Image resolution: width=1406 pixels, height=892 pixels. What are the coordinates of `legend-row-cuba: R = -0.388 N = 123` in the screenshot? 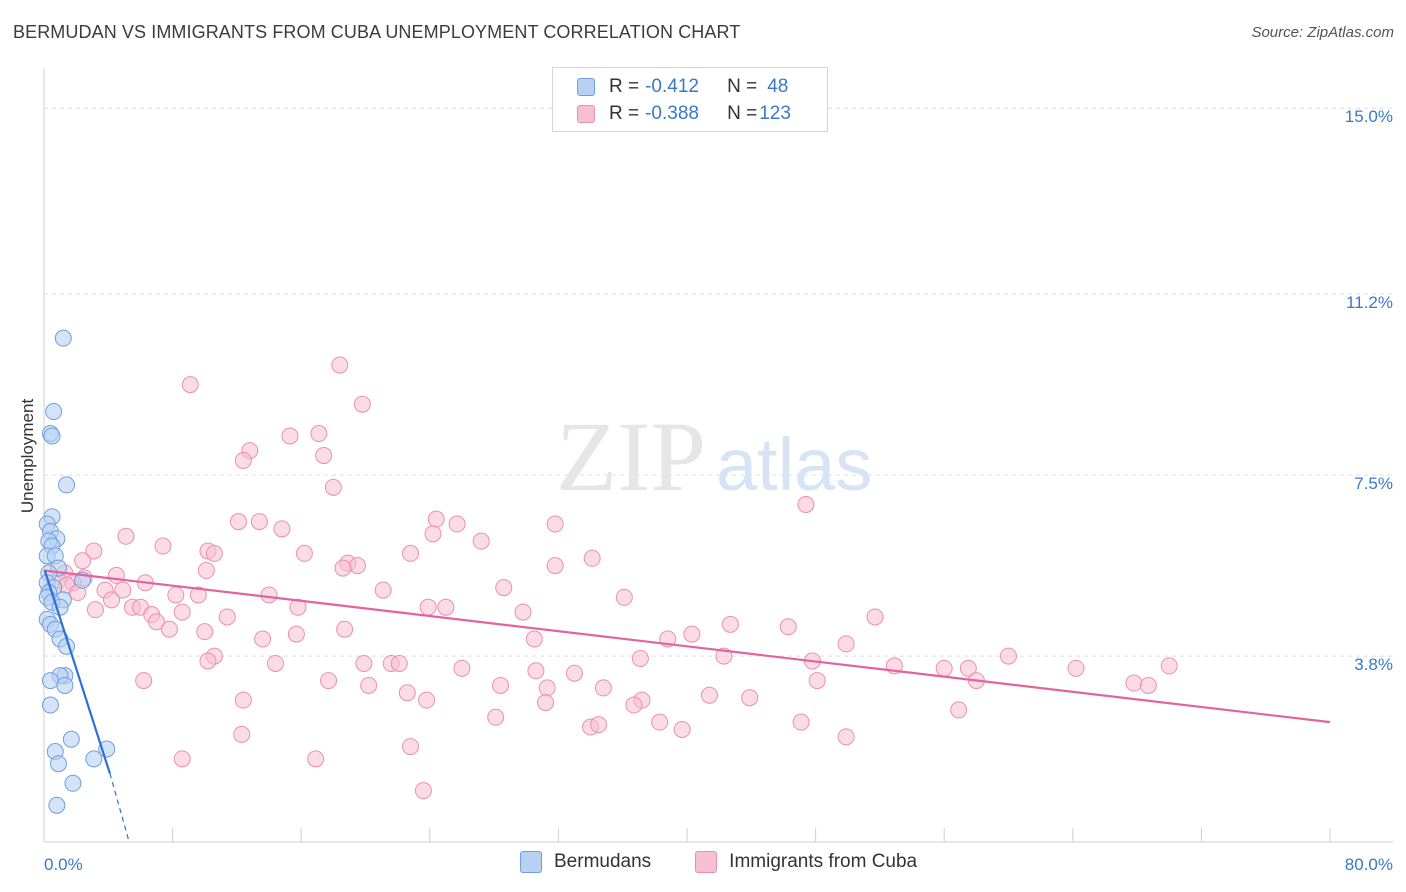 It's located at (684, 114).